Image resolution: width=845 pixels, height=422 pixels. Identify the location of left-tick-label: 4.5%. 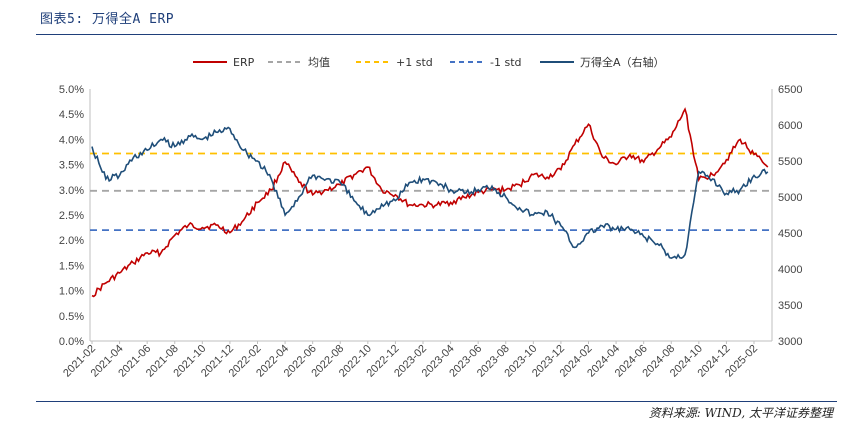
(71, 115).